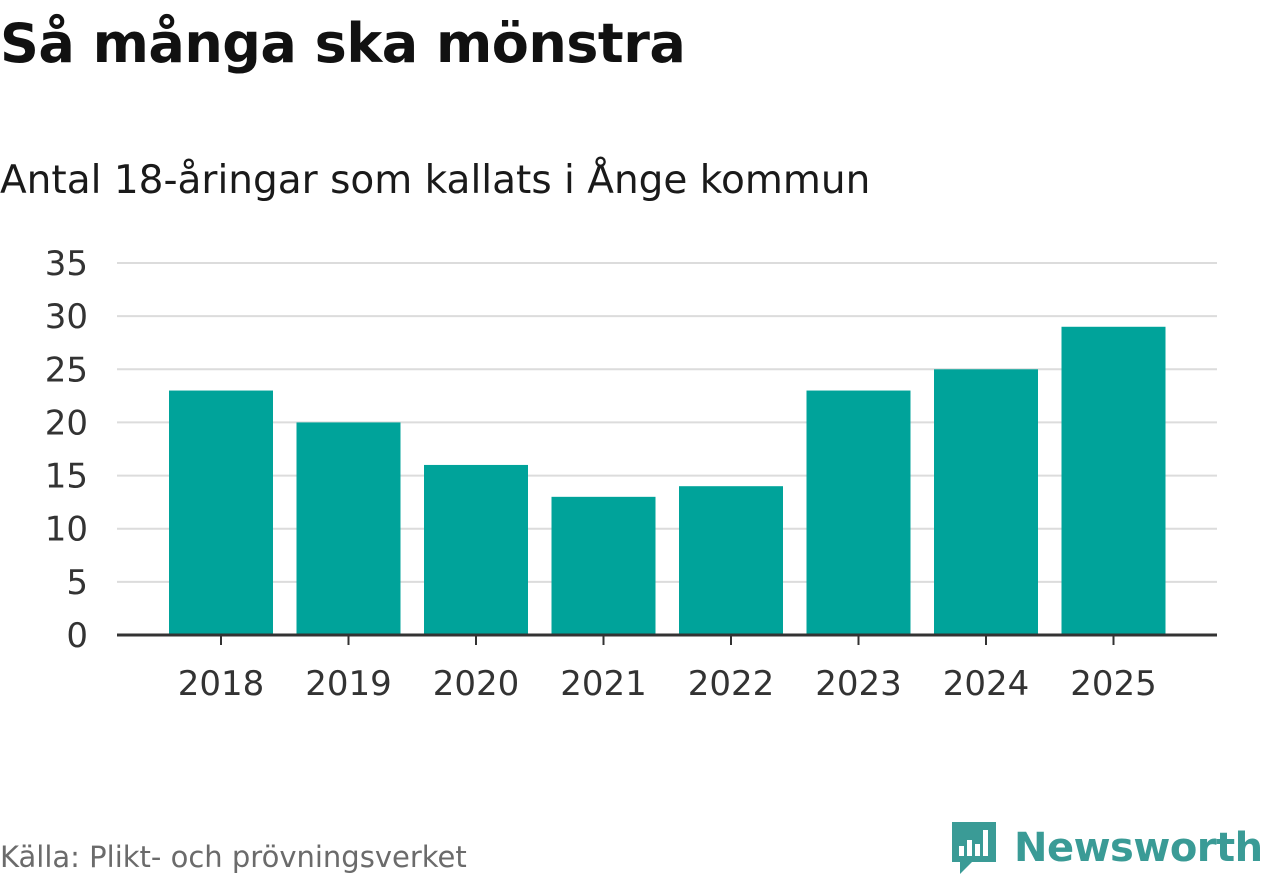  I want to click on x-tick-label: 2020, so click(476, 684).